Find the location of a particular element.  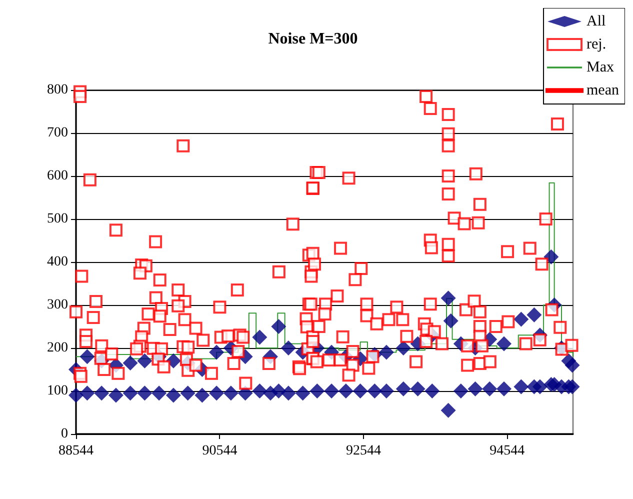

y-tick-label: 700 is located at coordinates (57, 133).